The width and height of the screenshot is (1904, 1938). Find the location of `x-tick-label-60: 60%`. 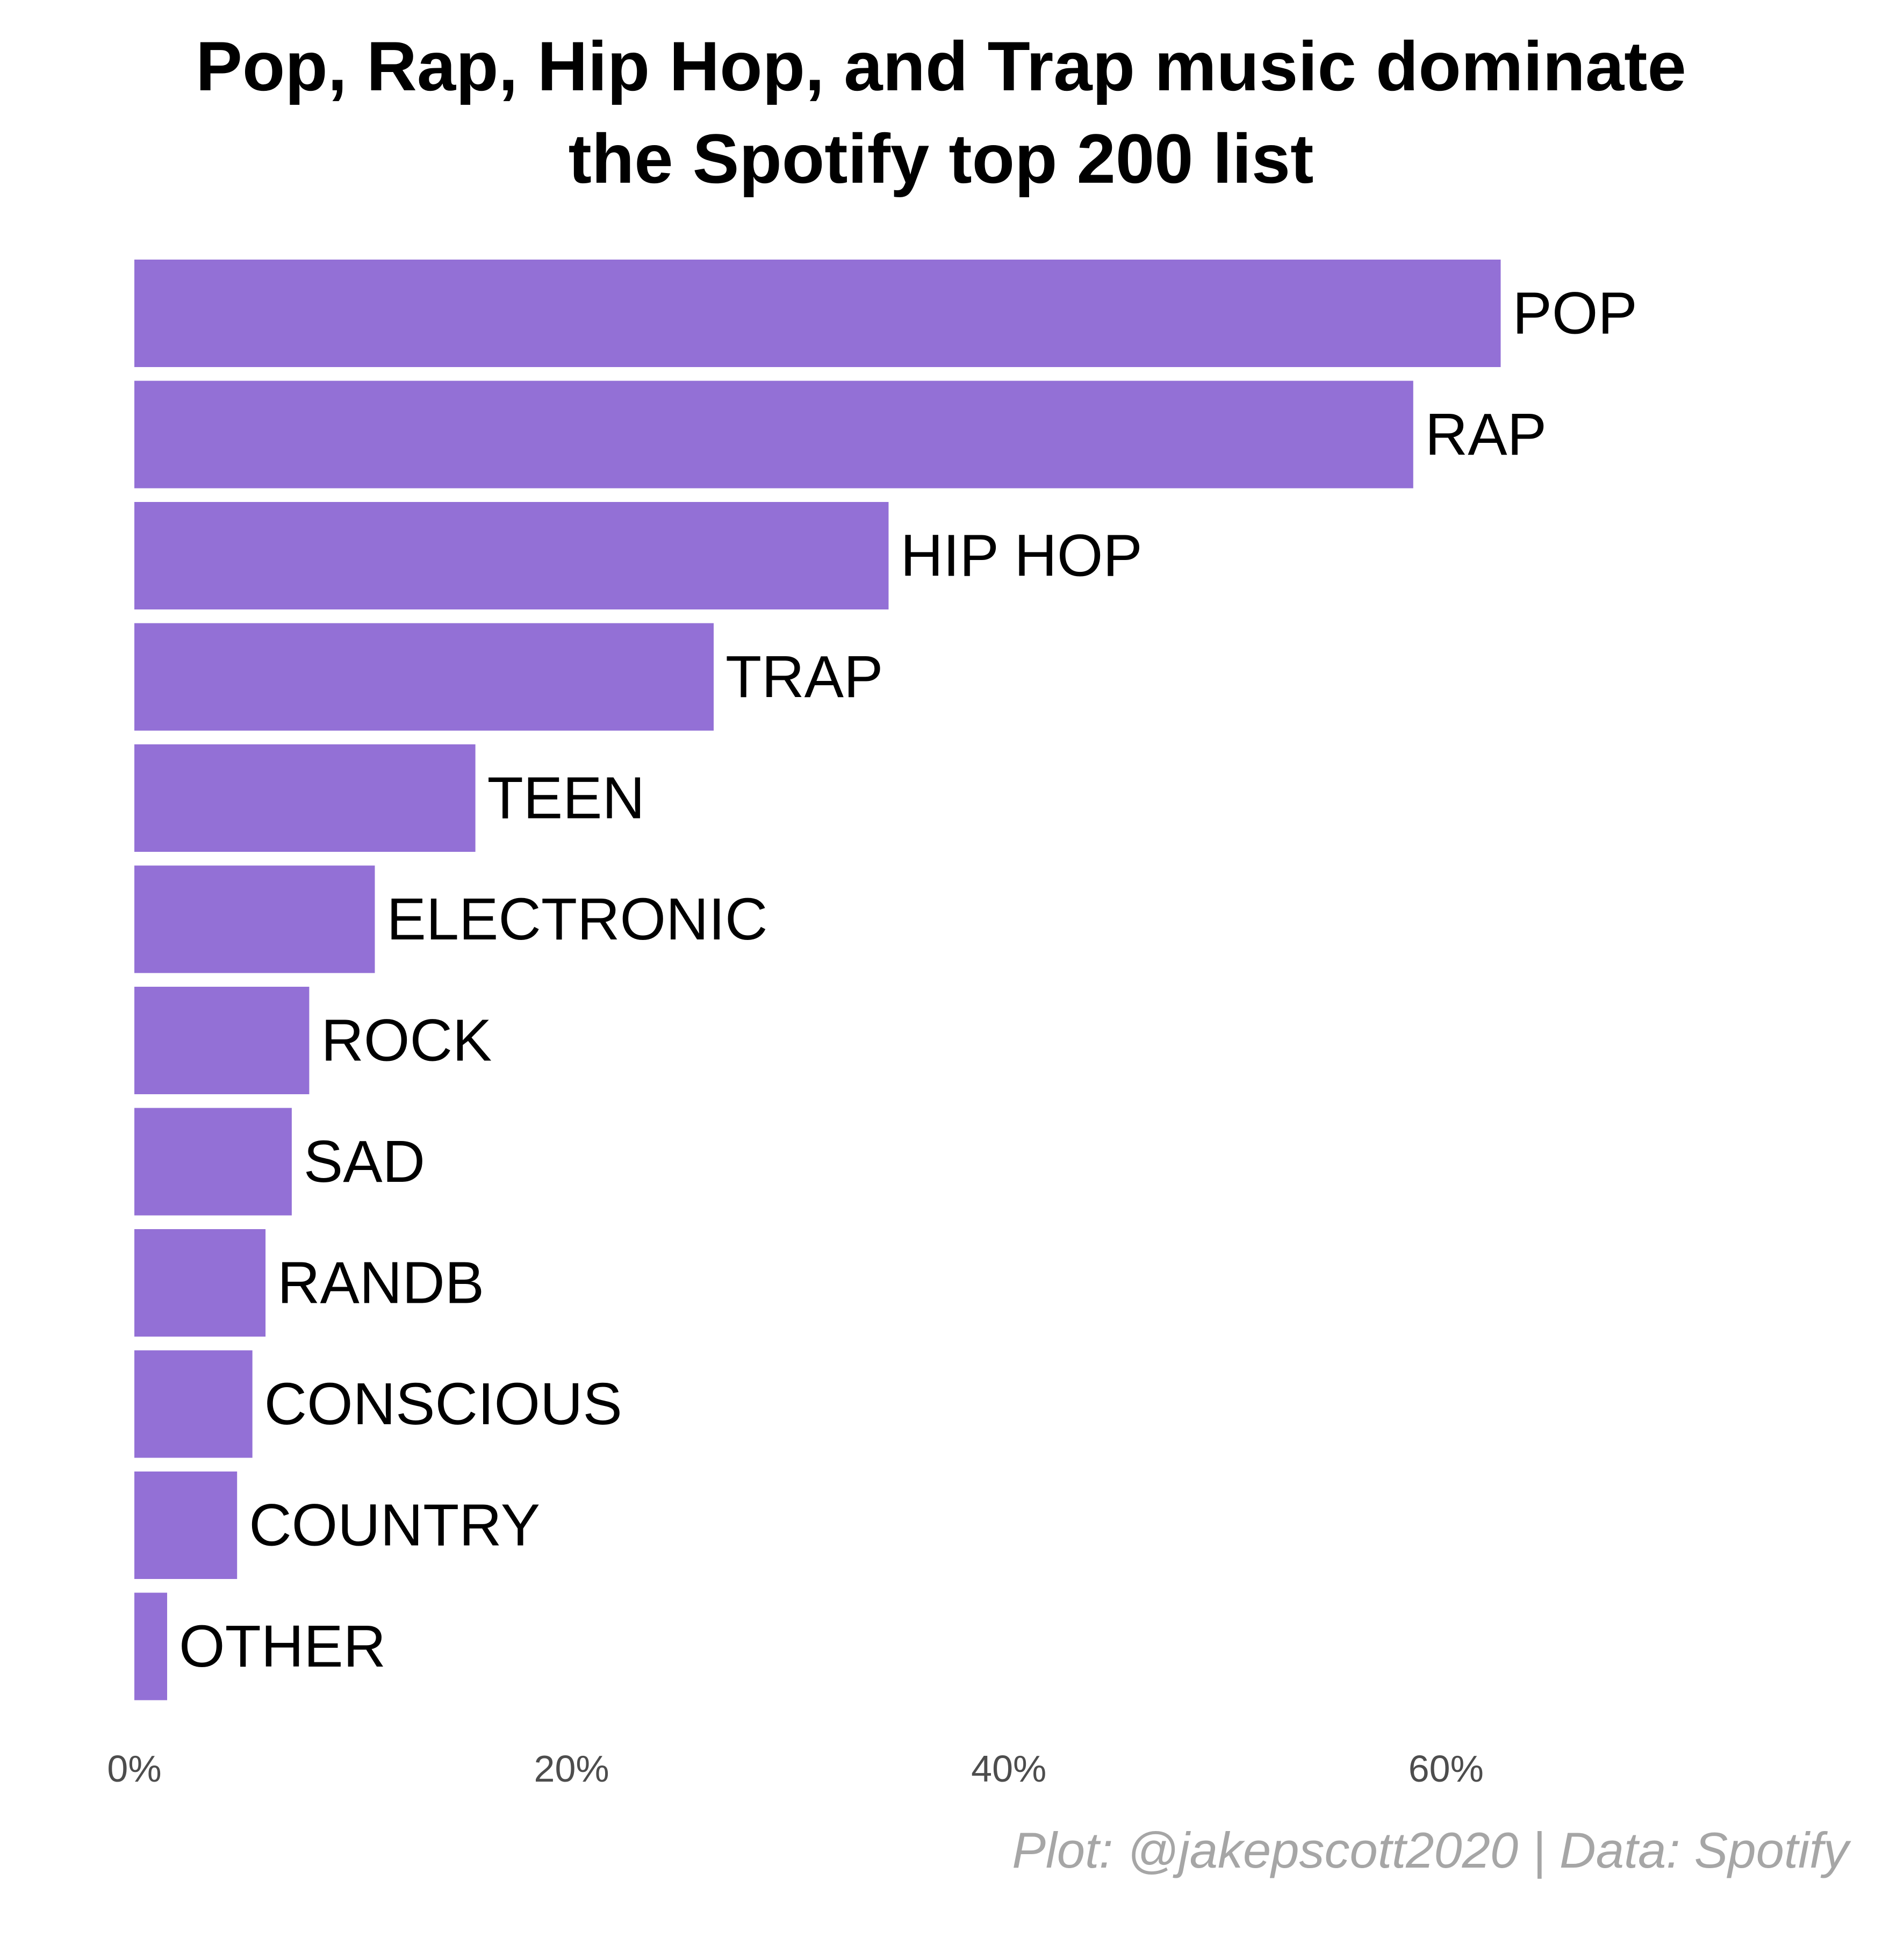

x-tick-label-60: 60% is located at coordinates (1446, 1769).